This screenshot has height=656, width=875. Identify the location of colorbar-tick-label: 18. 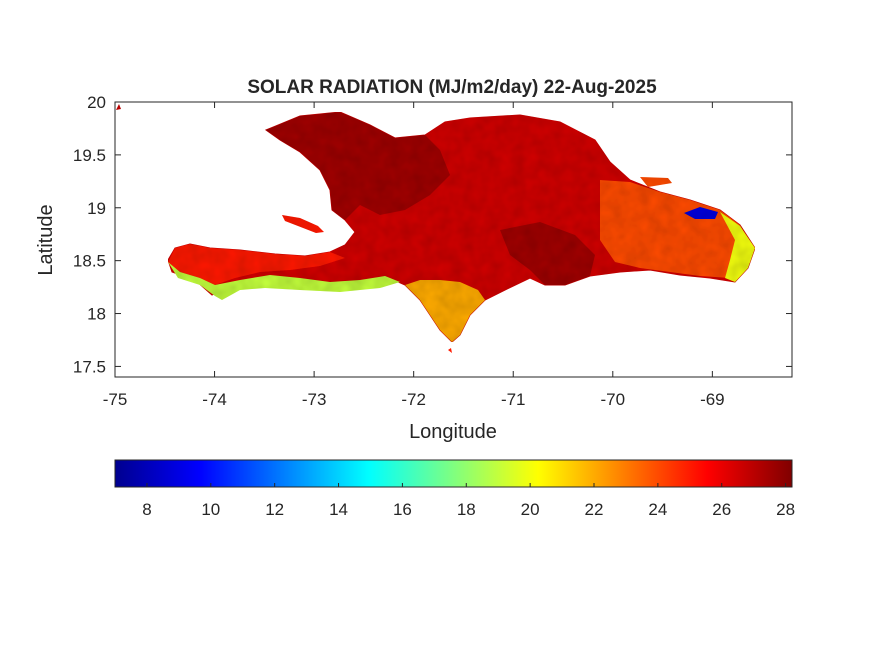
(466, 509).